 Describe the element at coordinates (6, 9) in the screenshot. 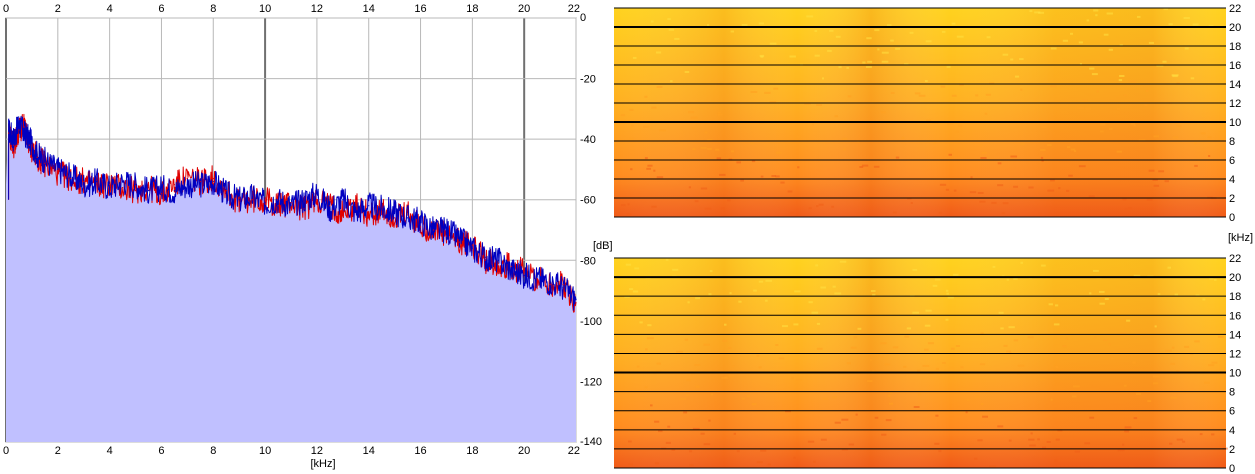

I see `spectrum-x-tick-label: 0` at that location.